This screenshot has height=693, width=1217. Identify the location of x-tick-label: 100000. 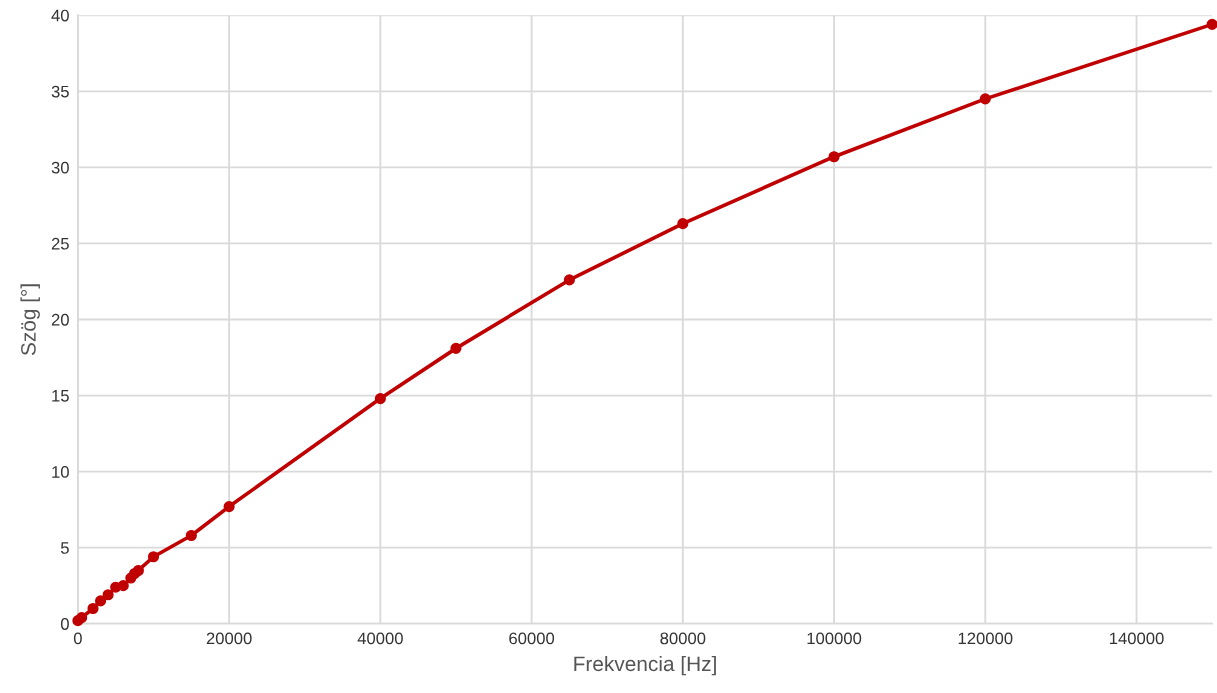
(834, 638).